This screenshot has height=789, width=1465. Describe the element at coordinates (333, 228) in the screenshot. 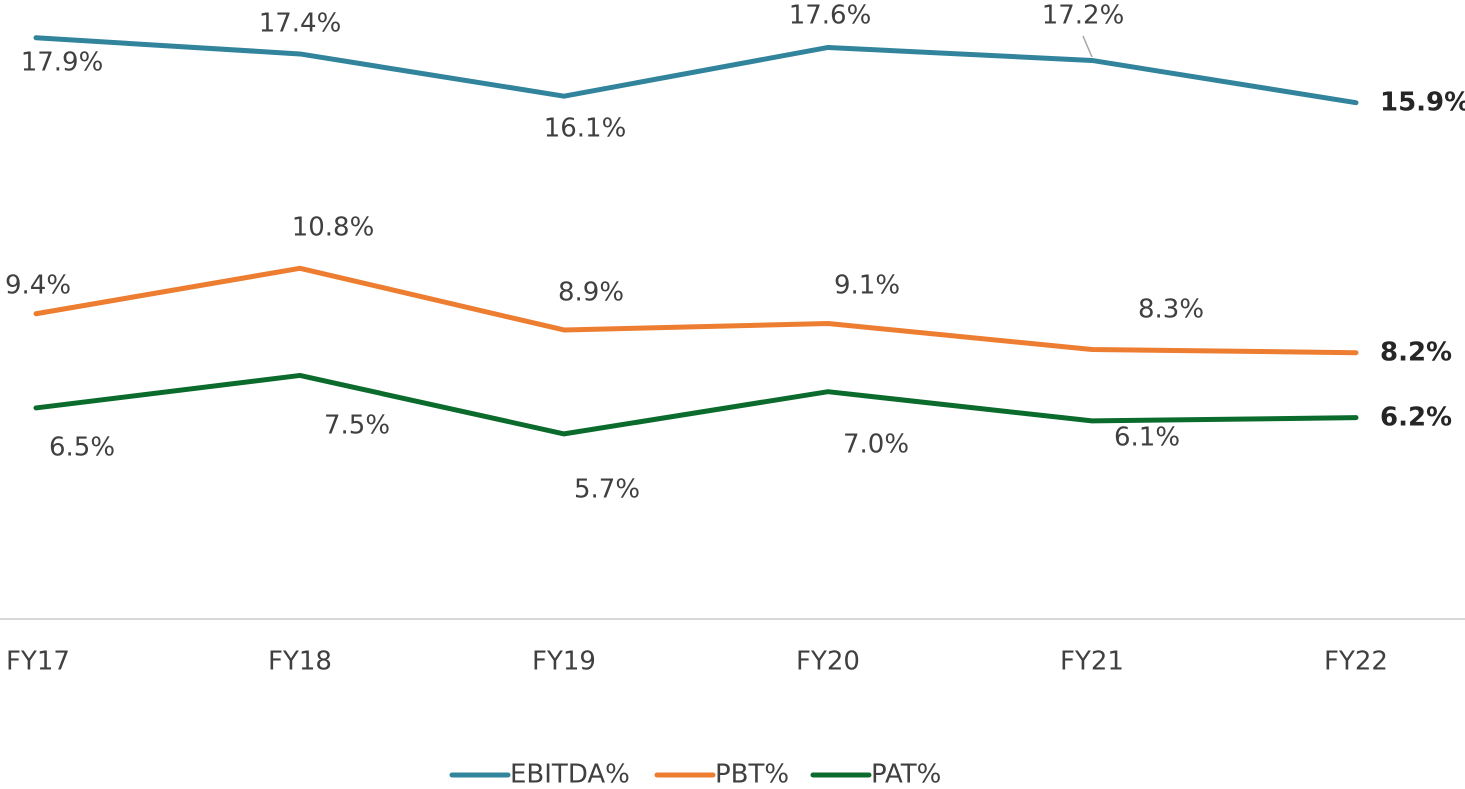

I see `data-label: 10.8%` at that location.